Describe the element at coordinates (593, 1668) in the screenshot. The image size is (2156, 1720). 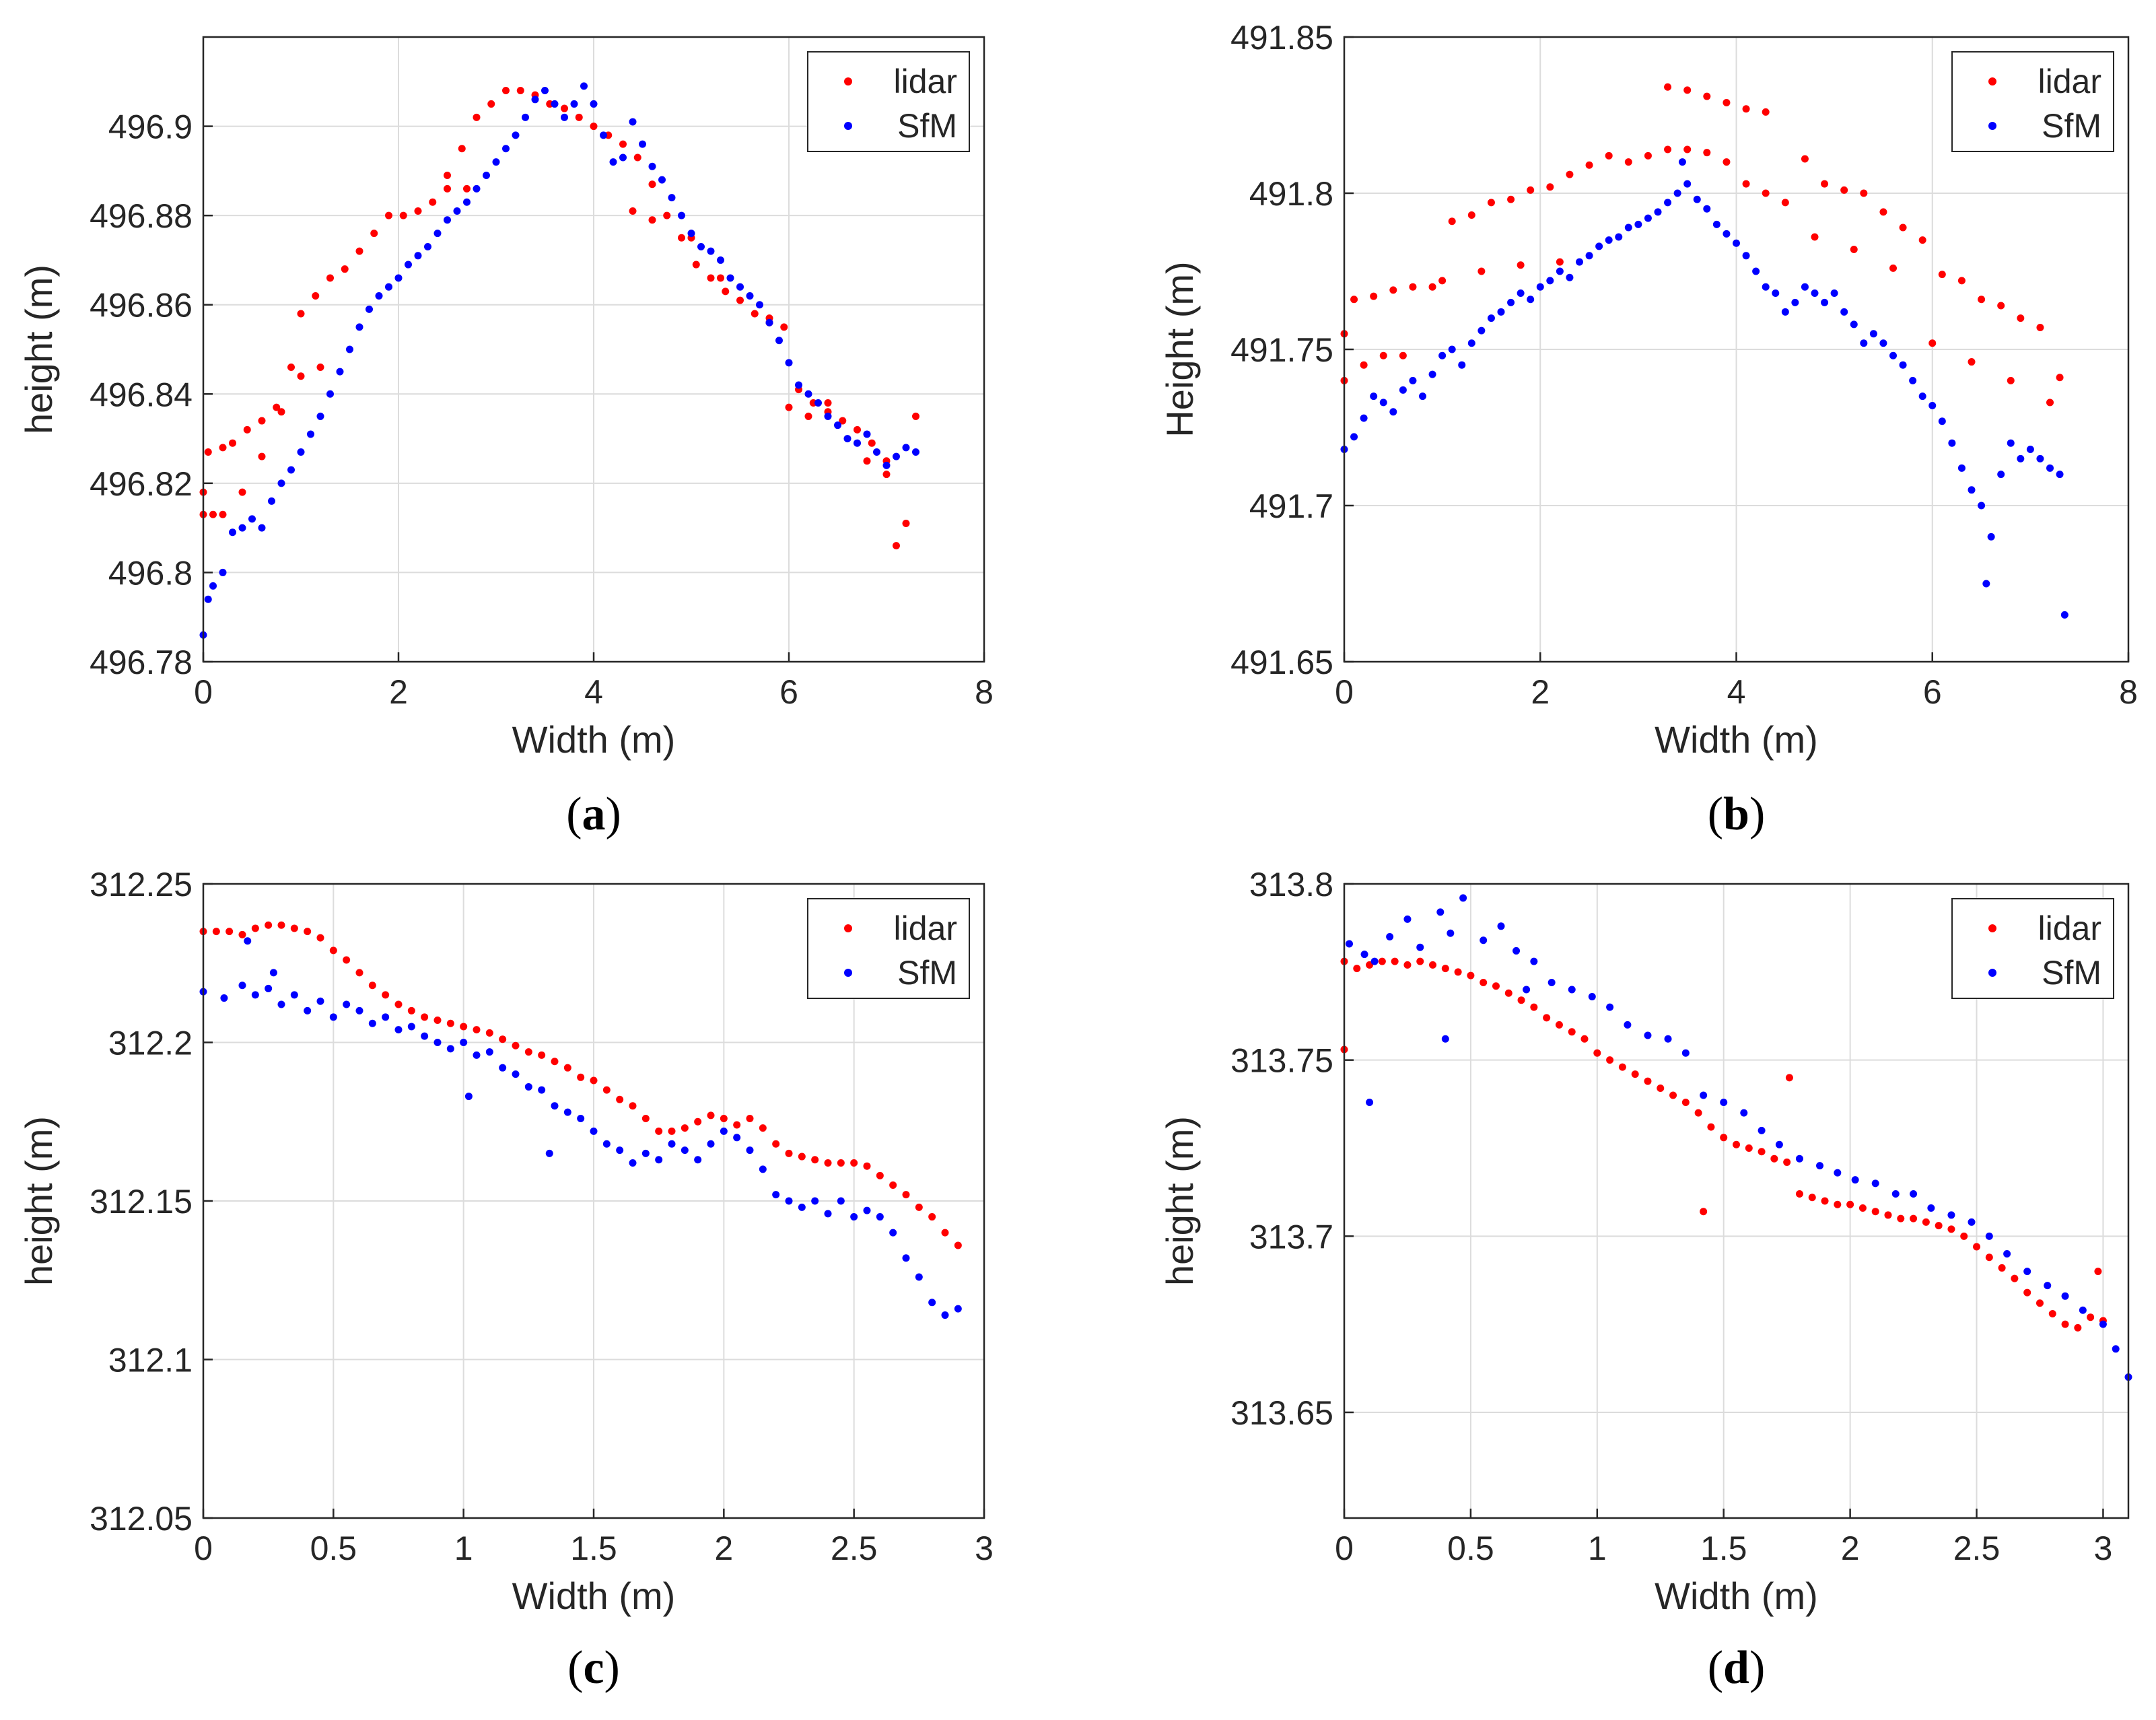
I see `panel-label: (c)` at that location.